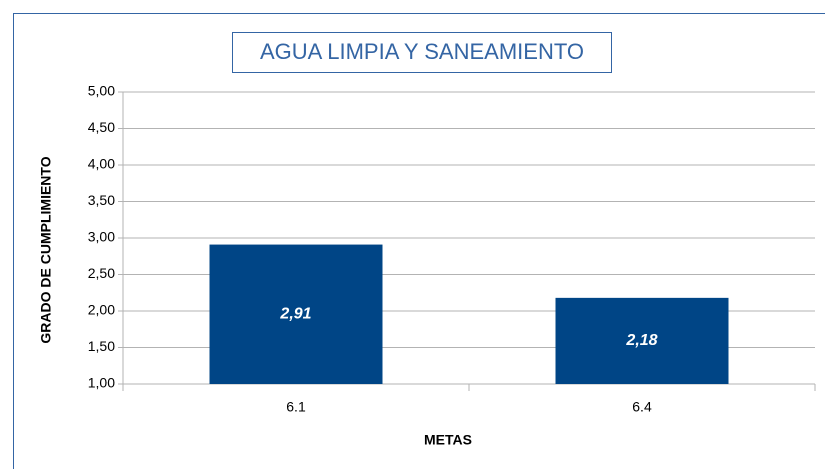 The image size is (825, 469). I want to click on y-tick-label: 2,00, so click(101, 310).